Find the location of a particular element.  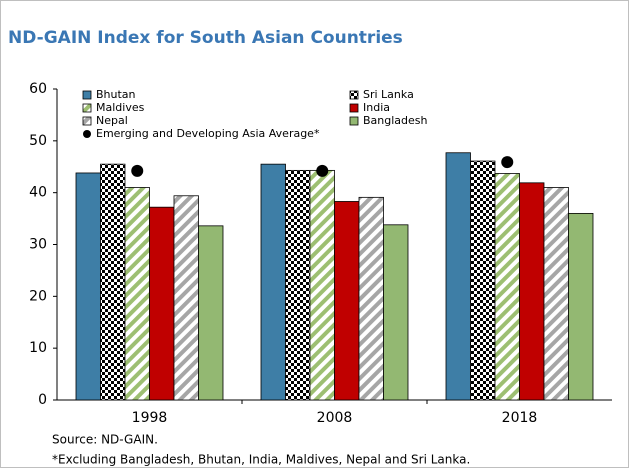

legend-label: Emerging and Developing Asia Average* is located at coordinates (208, 133).